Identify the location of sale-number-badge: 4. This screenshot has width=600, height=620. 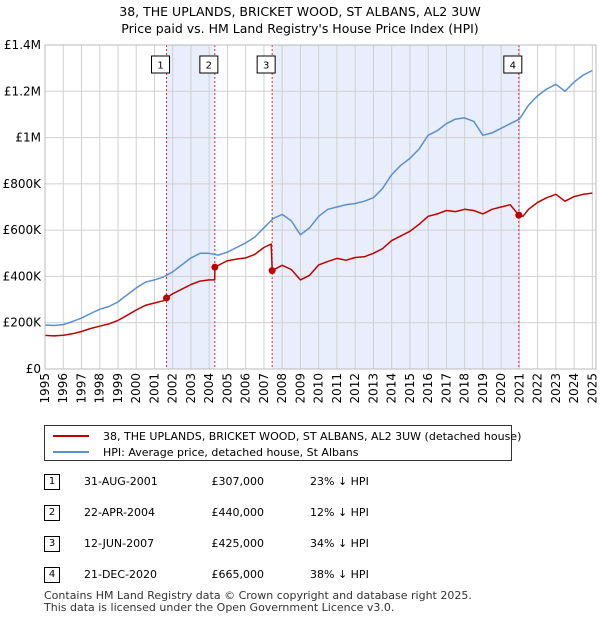
(52, 575).